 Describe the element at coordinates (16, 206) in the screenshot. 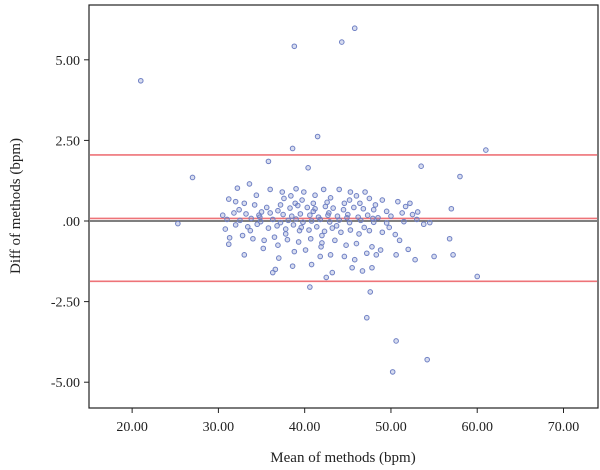

I see `y-axis-title: Diff of methods (bpm)` at that location.